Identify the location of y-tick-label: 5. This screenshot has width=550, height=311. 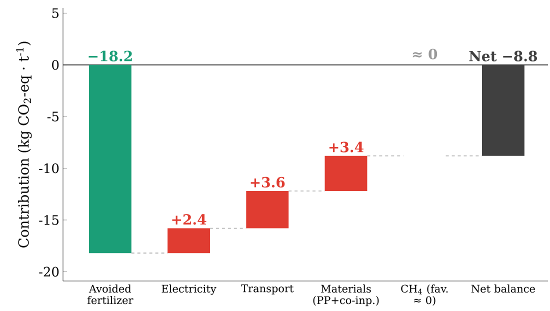
(55, 13).